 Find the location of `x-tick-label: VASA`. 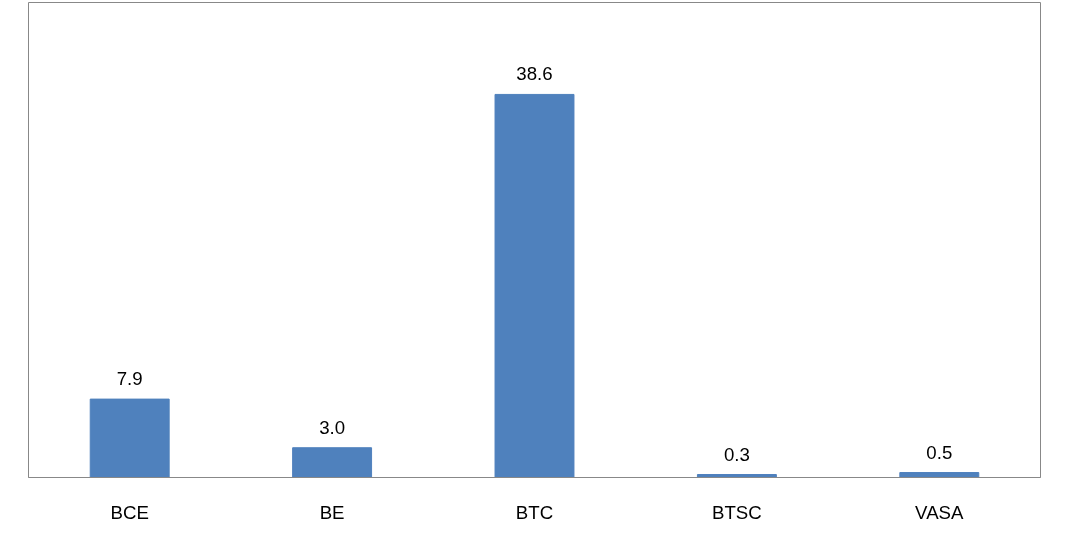

x-tick-label: VASA is located at coordinates (940, 512).